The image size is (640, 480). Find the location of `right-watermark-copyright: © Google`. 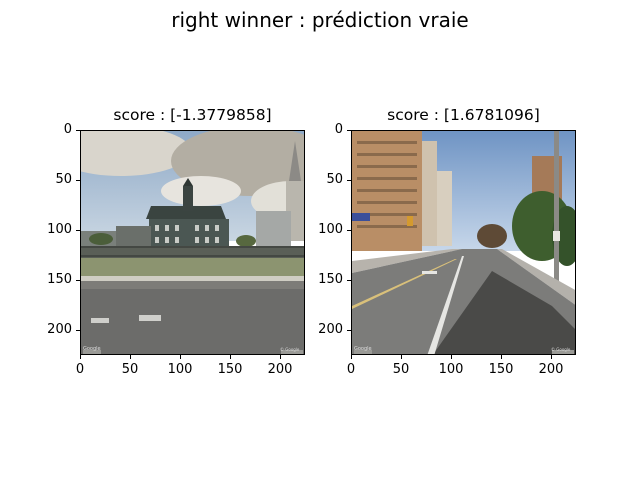

right-watermark-copyright: © Google is located at coordinates (561, 349).